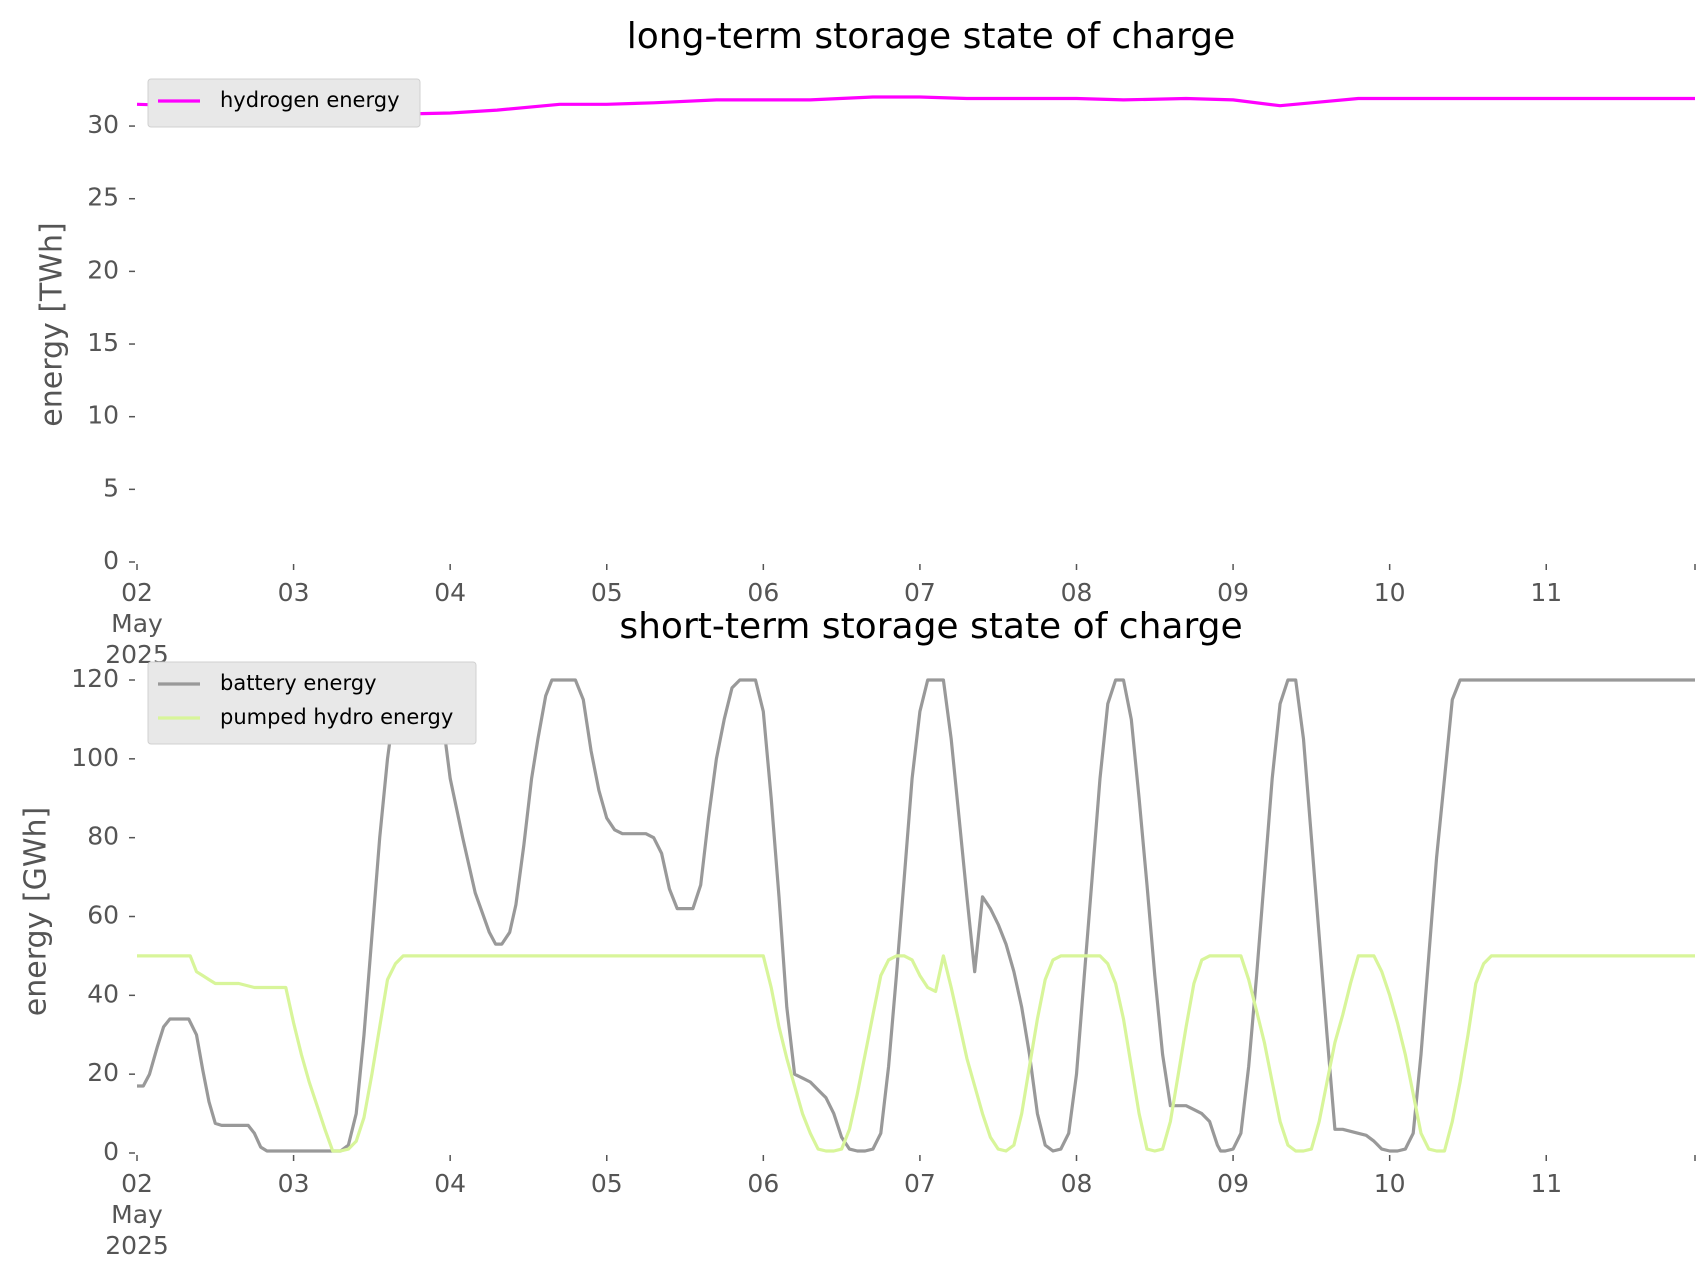 This screenshot has height=1277, width=1706. I want to click on y-tick-label: 5, so click(111, 487).